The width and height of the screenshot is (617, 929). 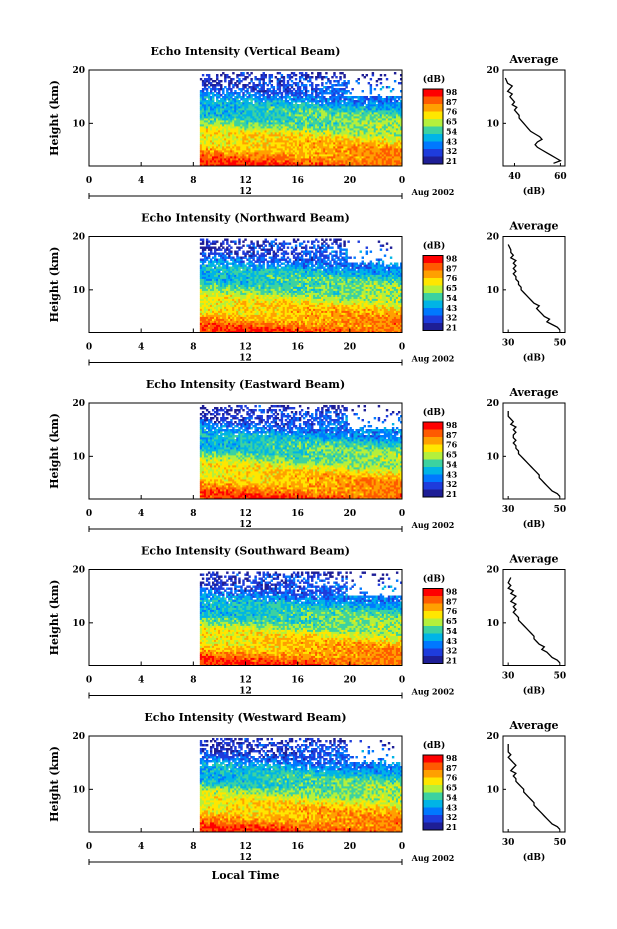 What do you see at coordinates (451, 151) in the screenshot?
I see `colorbar-label: 32` at bounding box center [451, 151].